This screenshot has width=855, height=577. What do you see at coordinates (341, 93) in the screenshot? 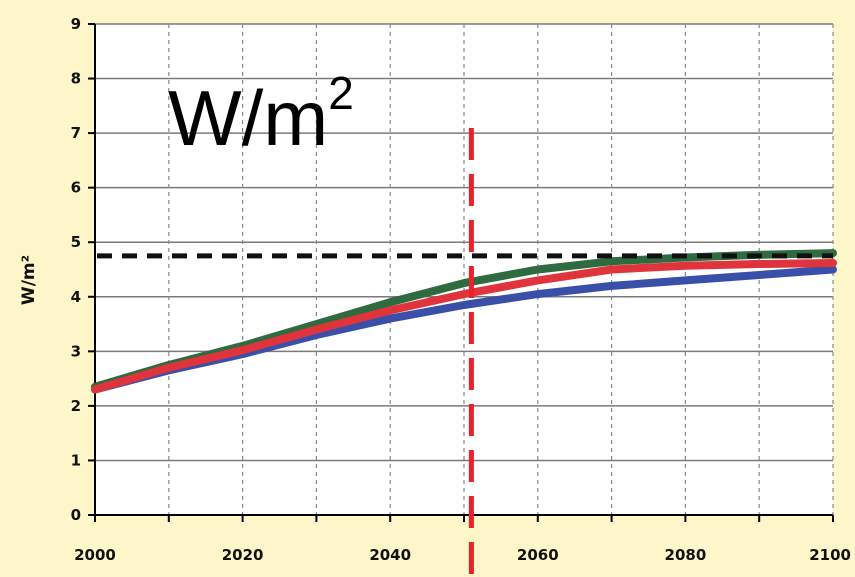
I see `unit-annotation-exponent: 2` at bounding box center [341, 93].